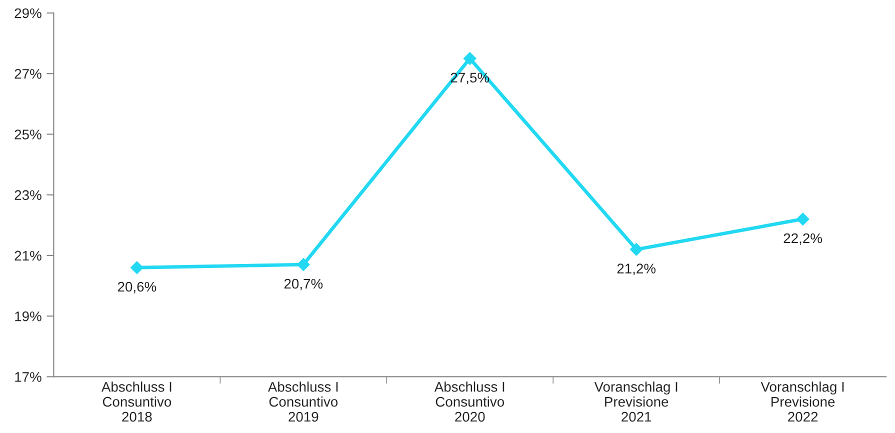  I want to click on data-label: 20,6%, so click(137, 288).